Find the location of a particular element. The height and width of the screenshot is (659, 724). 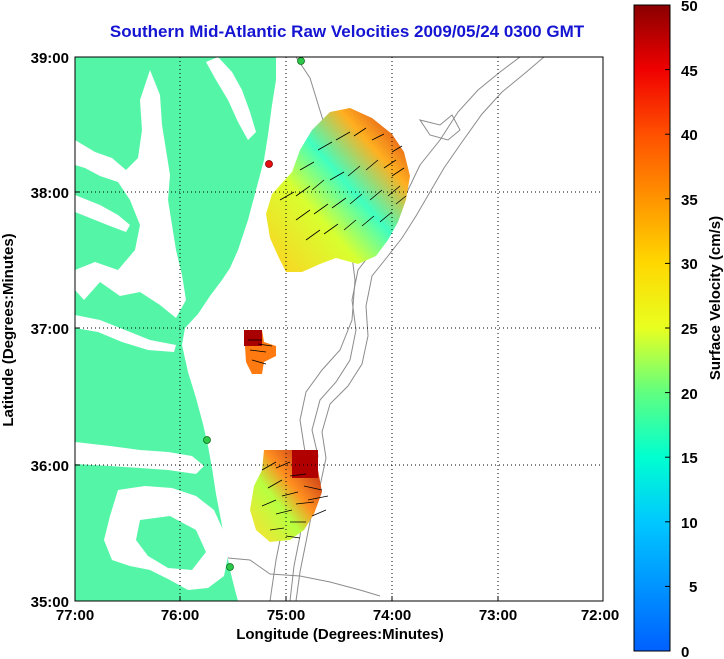

colorbar-tick-label: 30 is located at coordinates (689, 264).